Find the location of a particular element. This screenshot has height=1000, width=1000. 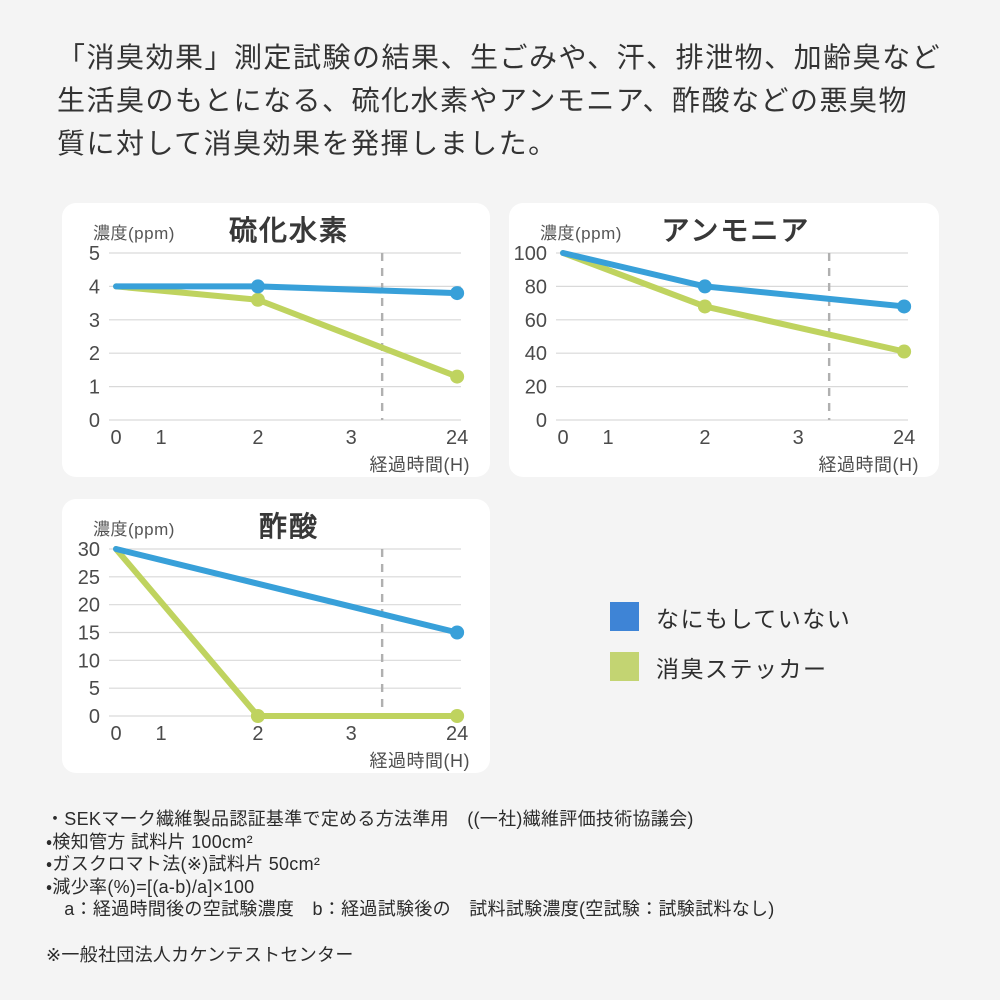

plot-acetic-acid: 30 25 20 15 10 5 00 1 2 3 24 is located at coordinates (273, 642).